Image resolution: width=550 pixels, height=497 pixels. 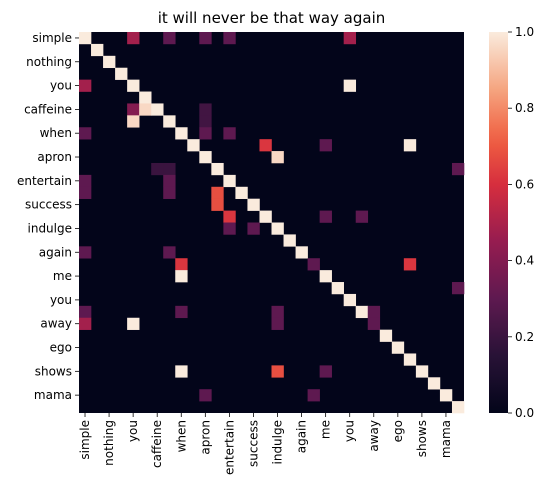 What do you see at coordinates (205, 437) in the screenshot?
I see `x-tick-label: apron` at bounding box center [205, 437].